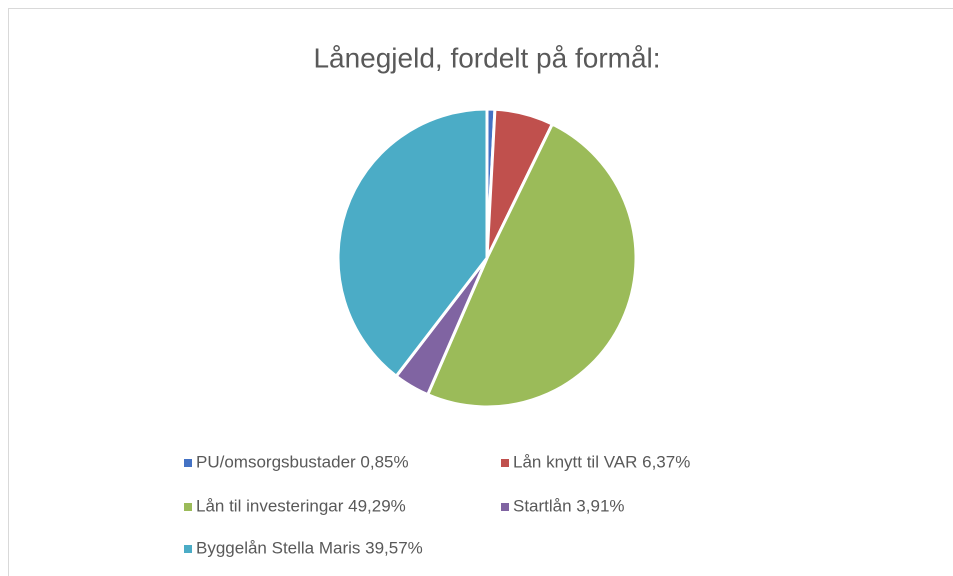 The image size is (953, 576). Describe the element at coordinates (569, 505) in the screenshot. I see `legend-label: Startlån 3,91%` at that location.